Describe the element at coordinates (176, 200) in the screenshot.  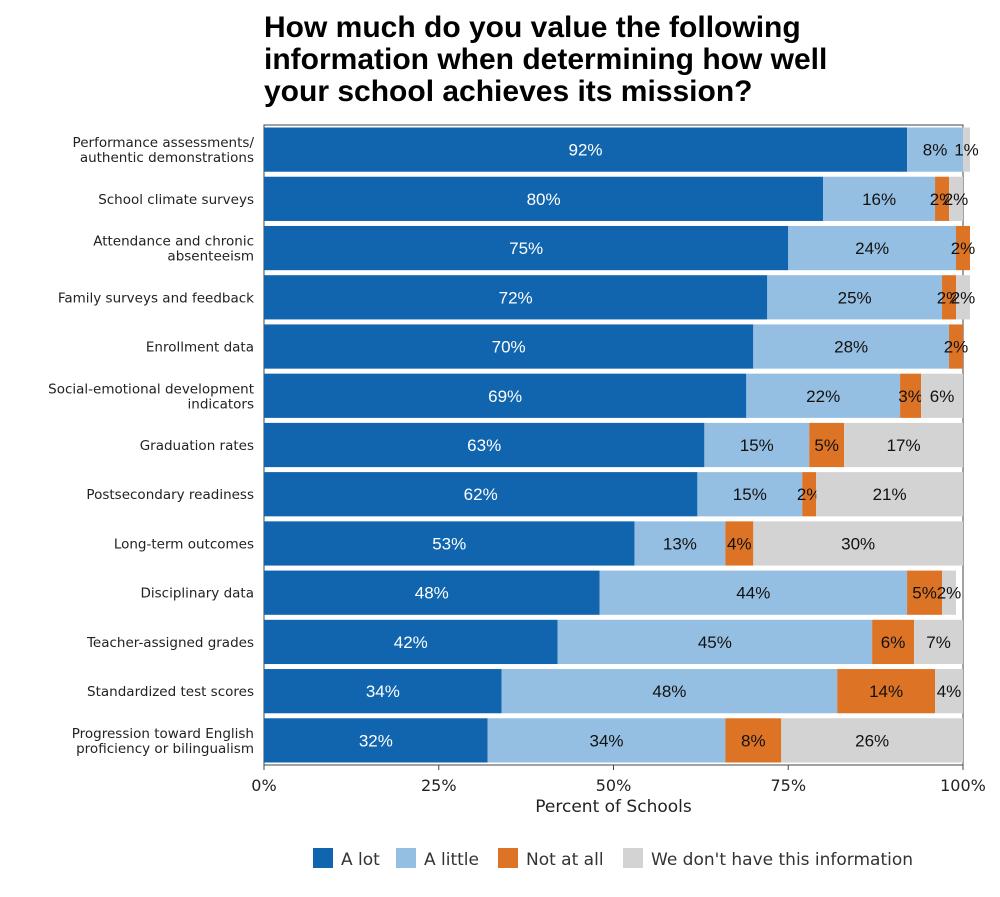
I see `category-label: School climate surveys` at that location.